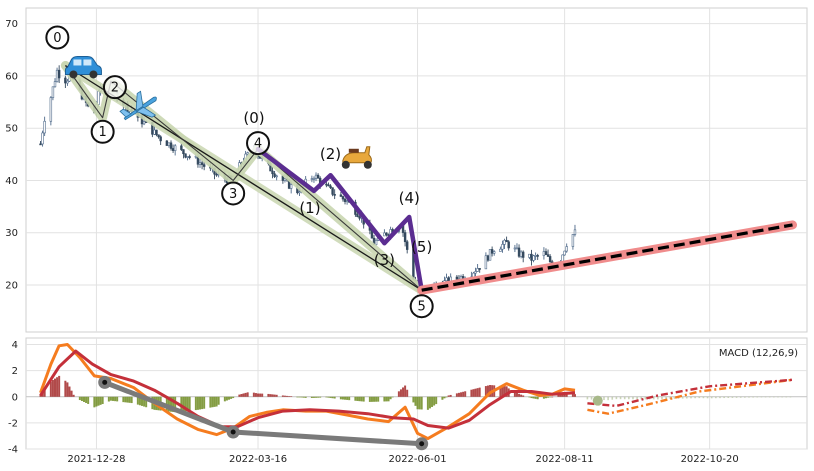 Image resolution: width=814 pixels, height=471 pixels. Describe the element at coordinates (307, 389) in the screenshot. I see `signal-line` at that location.